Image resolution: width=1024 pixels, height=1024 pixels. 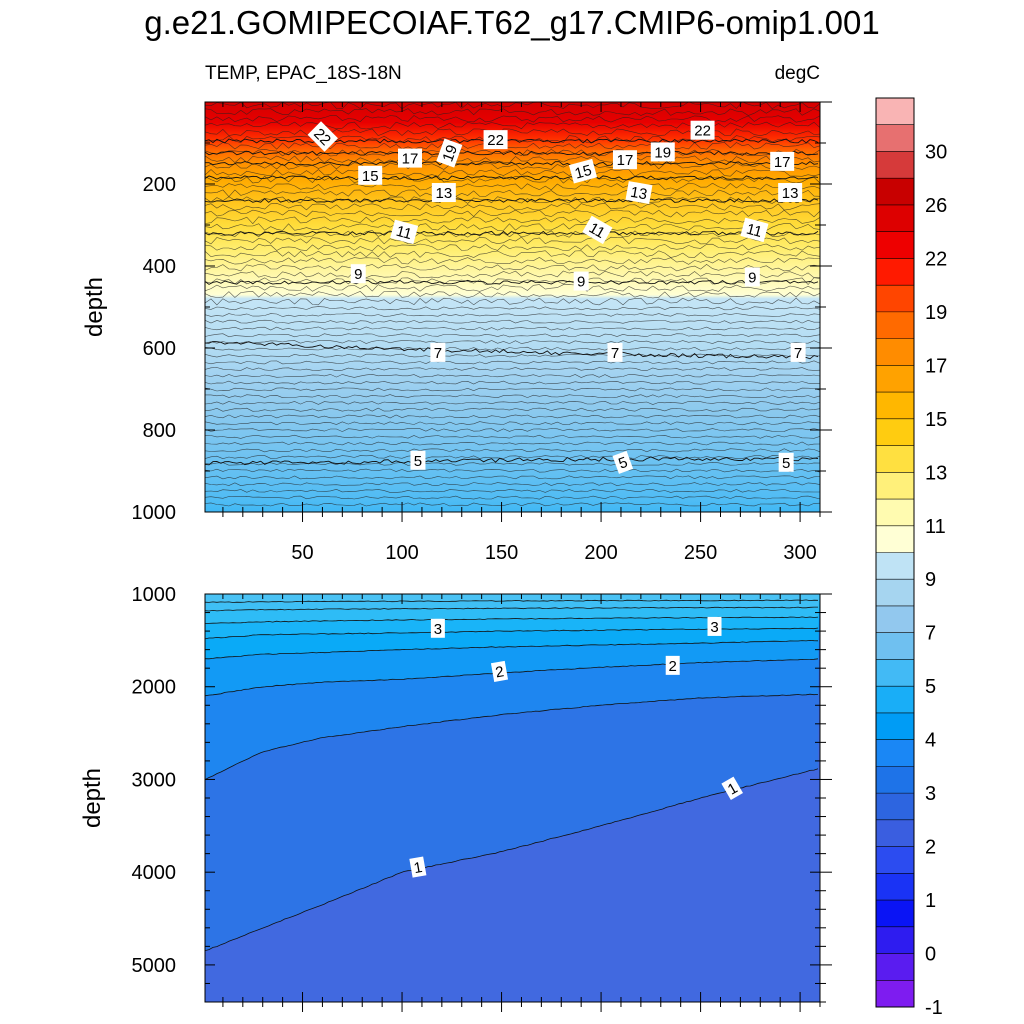 I want to click on contour-label: 1, so click(x=732, y=788).